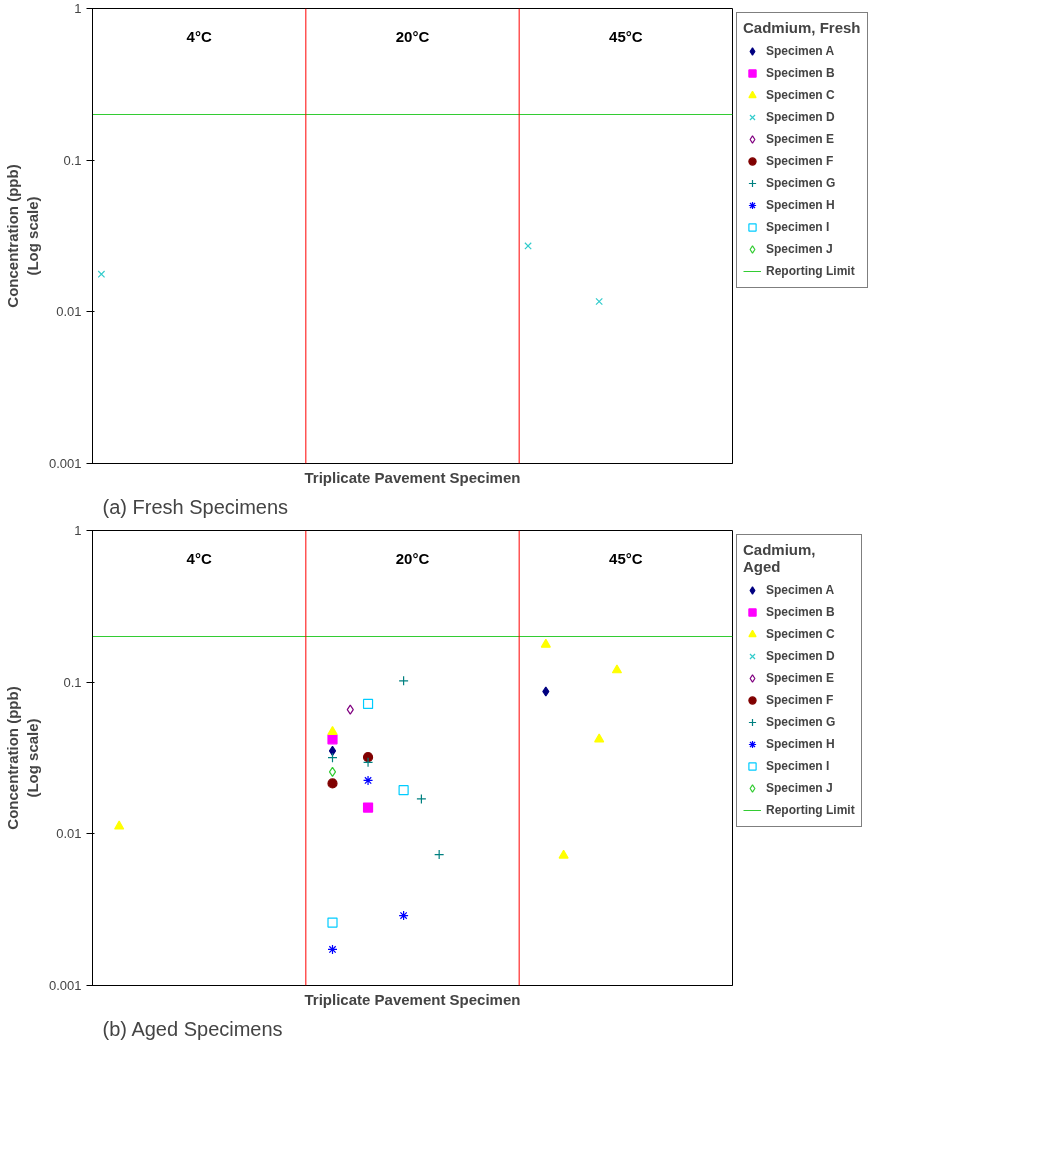 The width and height of the screenshot is (1054, 1149). What do you see at coordinates (192, 1028) in the screenshot?
I see `text: (b) Aged Specimens` at bounding box center [192, 1028].